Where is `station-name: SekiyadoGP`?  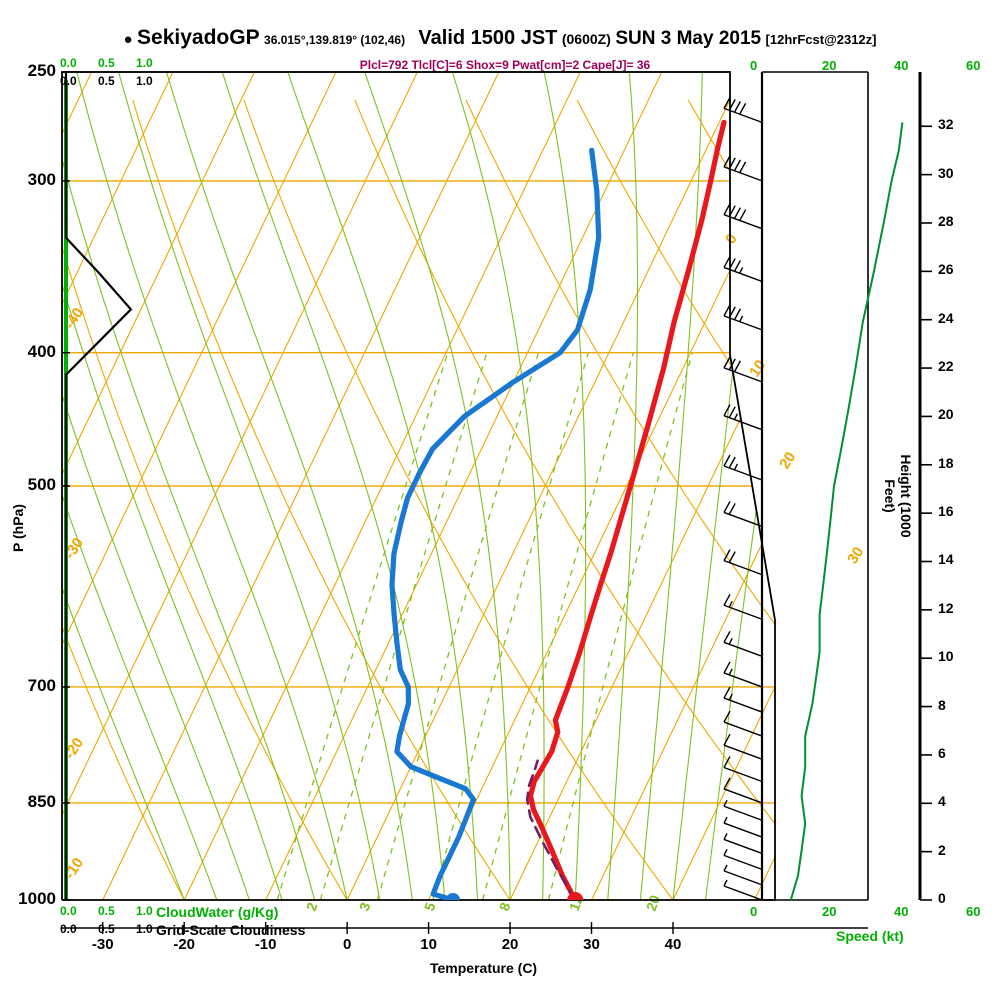
station-name: SekiyadoGP is located at coordinates (198, 37).